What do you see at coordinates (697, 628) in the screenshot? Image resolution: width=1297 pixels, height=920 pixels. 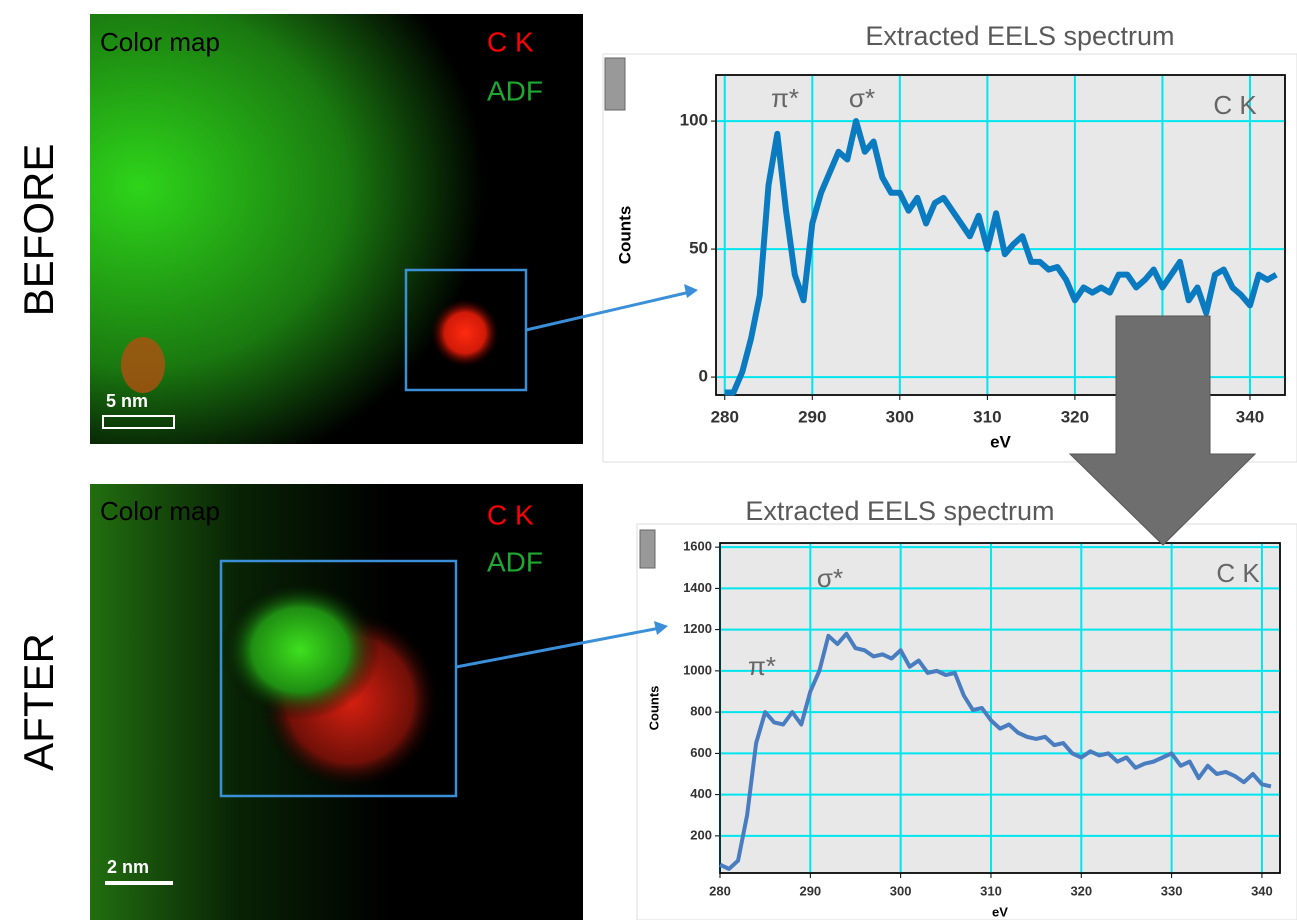 I see `y-tick-label: 1200` at bounding box center [697, 628].